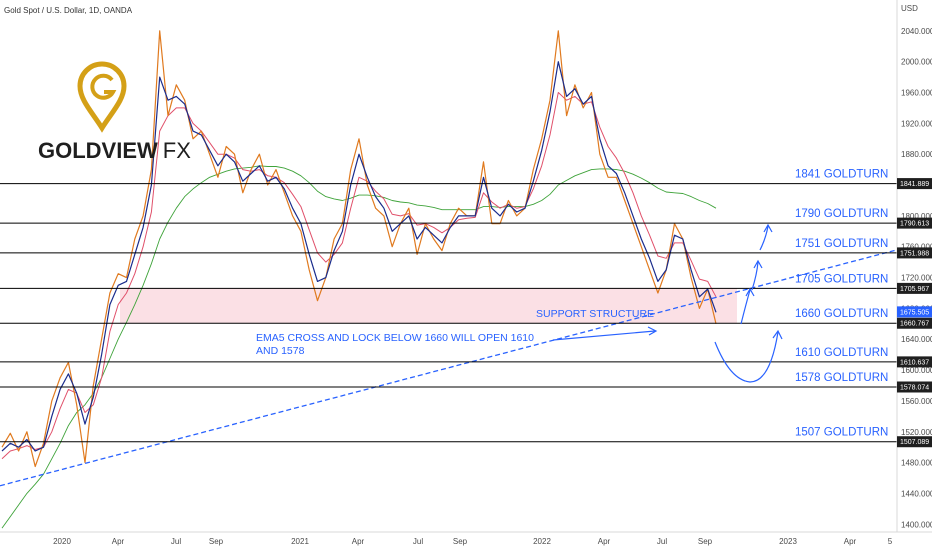 The width and height of the screenshot is (932, 550). Describe the element at coordinates (841, 314) in the screenshot. I see `level-label-4: 1660 GOLDTURN` at that location.